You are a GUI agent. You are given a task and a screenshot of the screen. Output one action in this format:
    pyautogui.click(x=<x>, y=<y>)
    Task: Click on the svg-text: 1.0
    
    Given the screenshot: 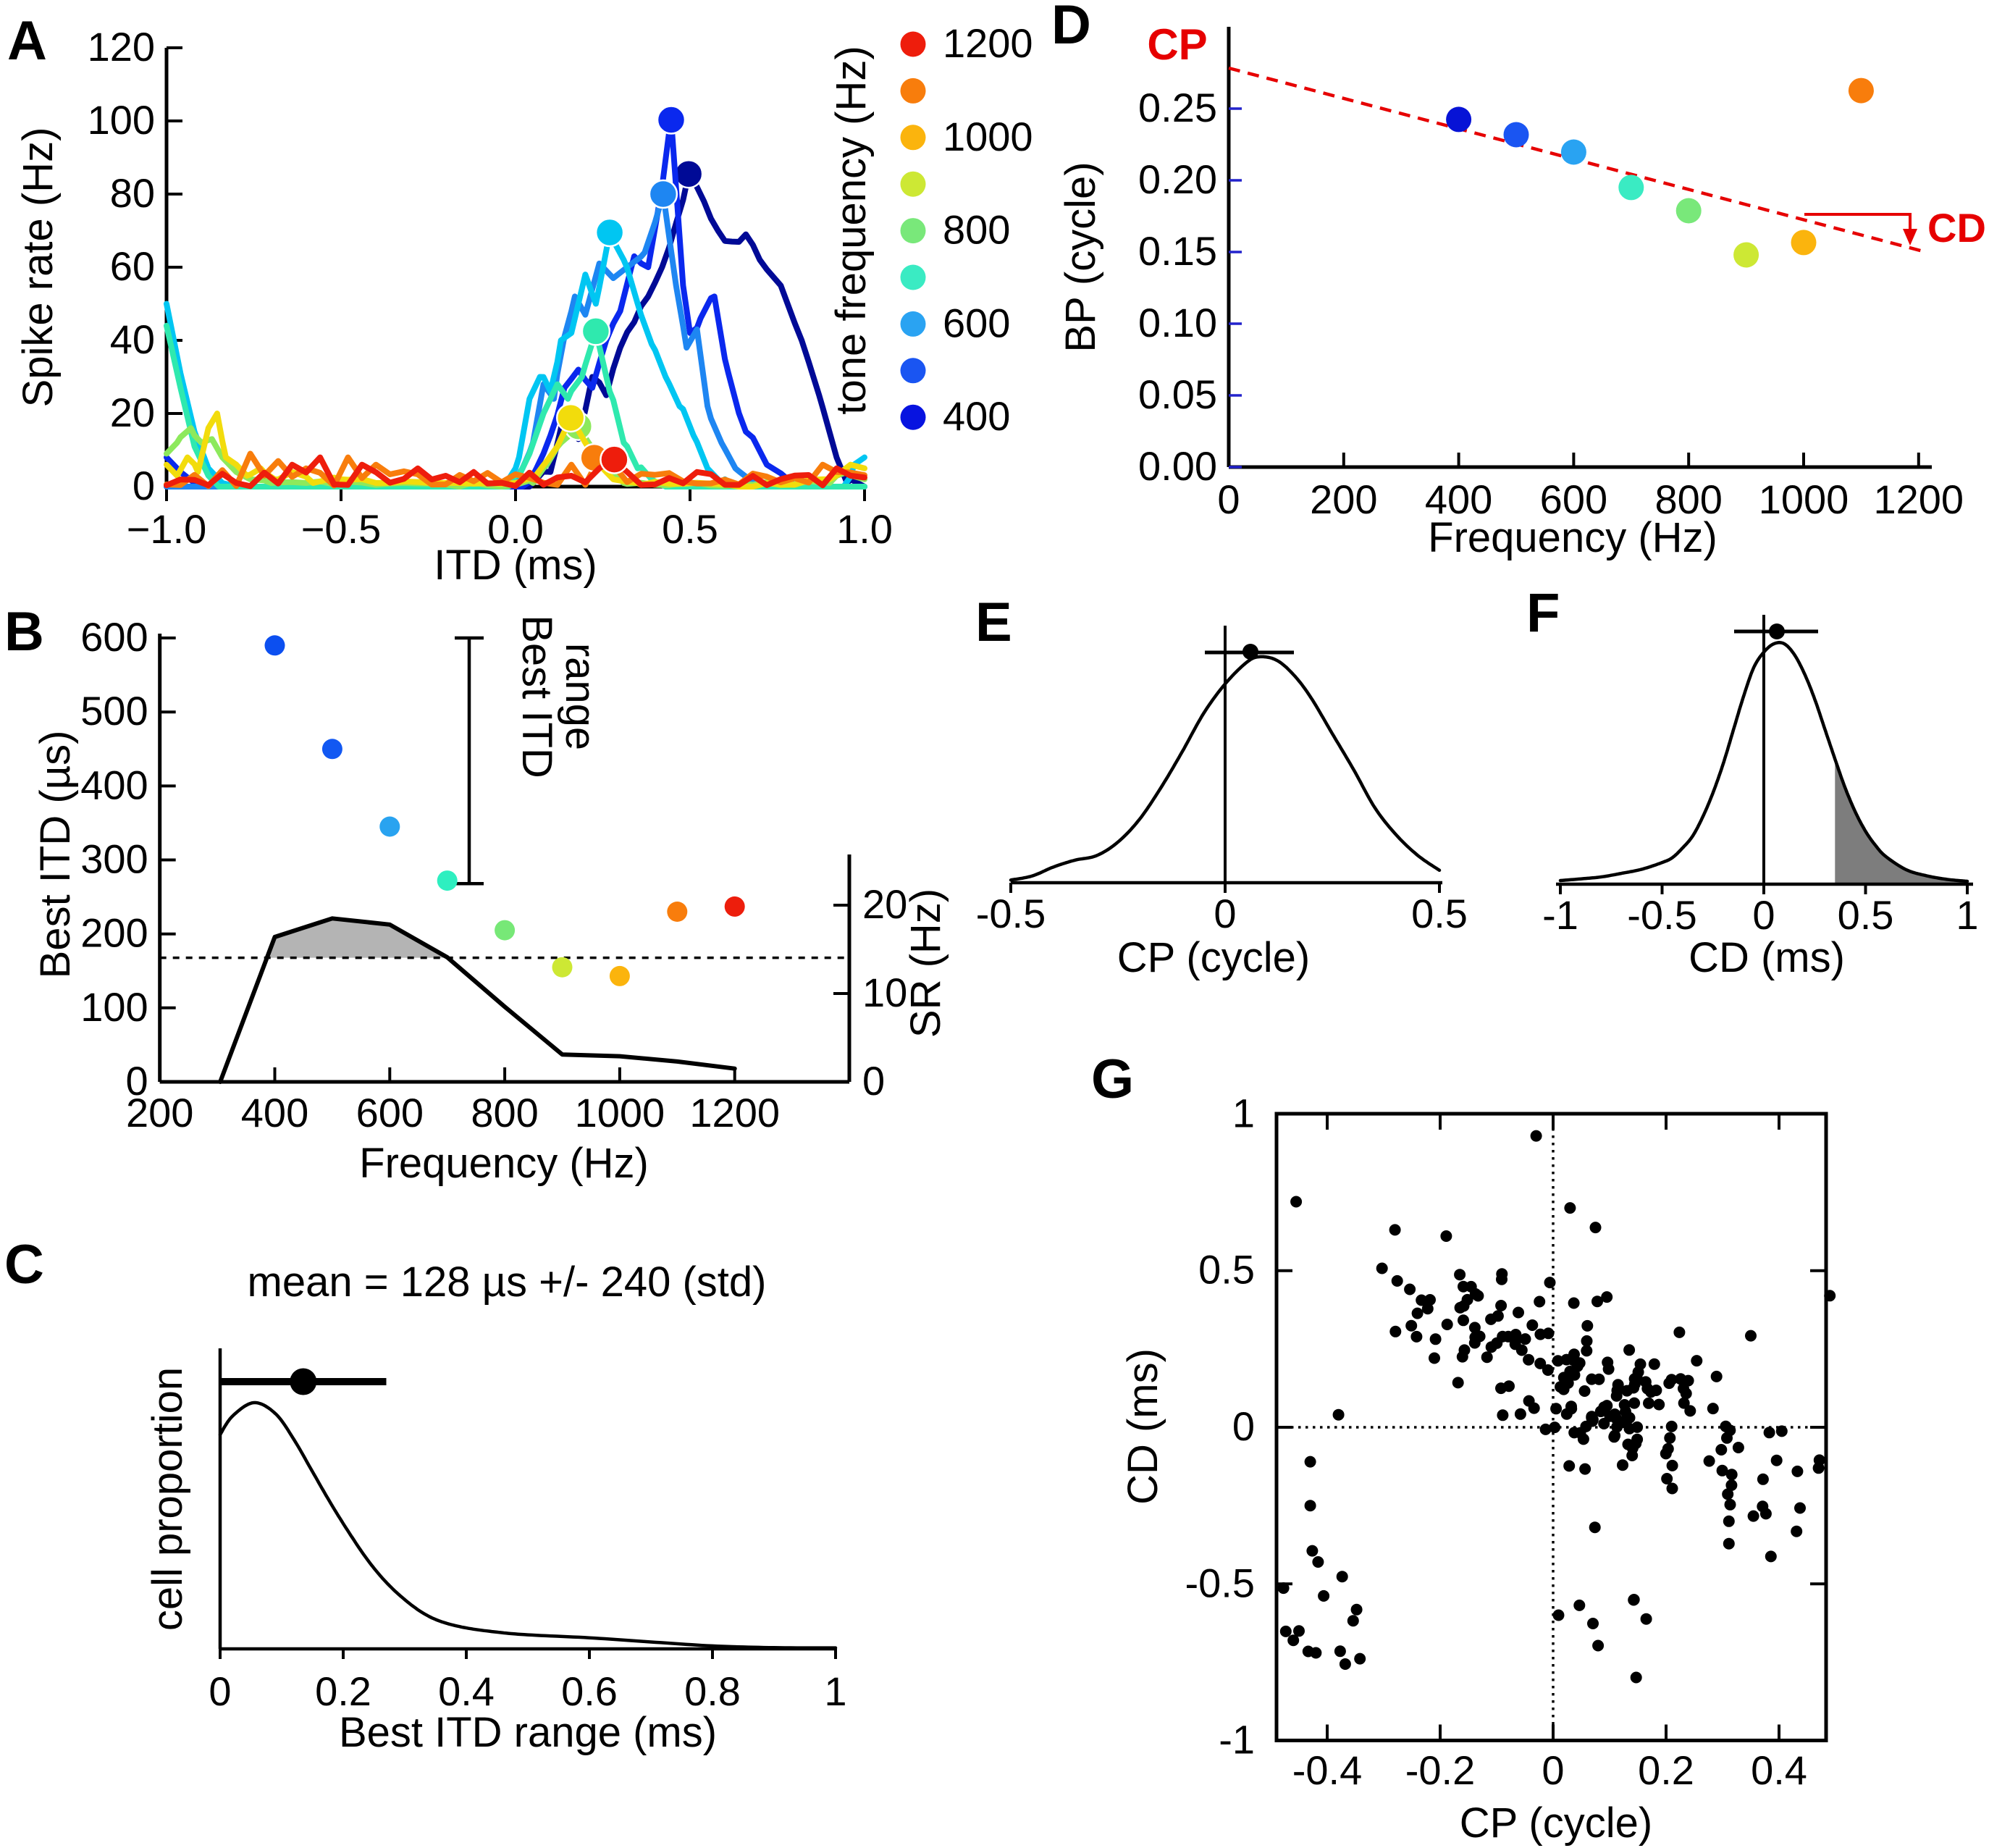 What is the action you would take?
    pyautogui.click(x=864, y=529)
    